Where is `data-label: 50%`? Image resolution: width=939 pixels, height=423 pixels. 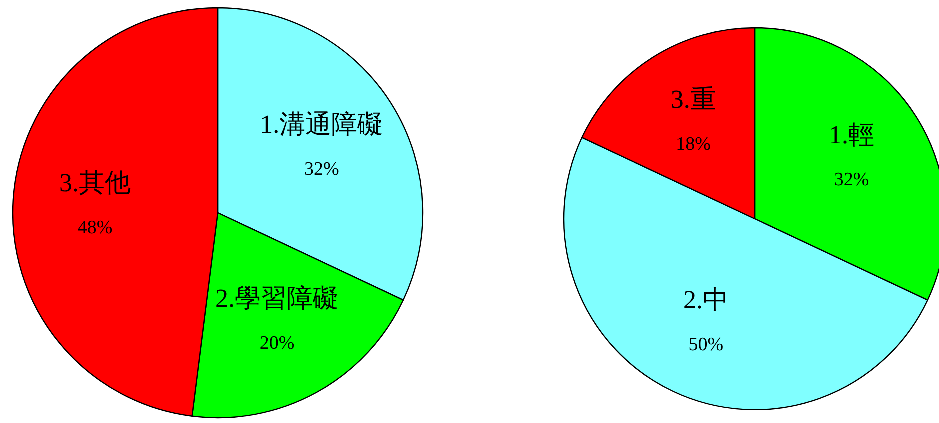
data-label: 50% is located at coordinates (706, 345).